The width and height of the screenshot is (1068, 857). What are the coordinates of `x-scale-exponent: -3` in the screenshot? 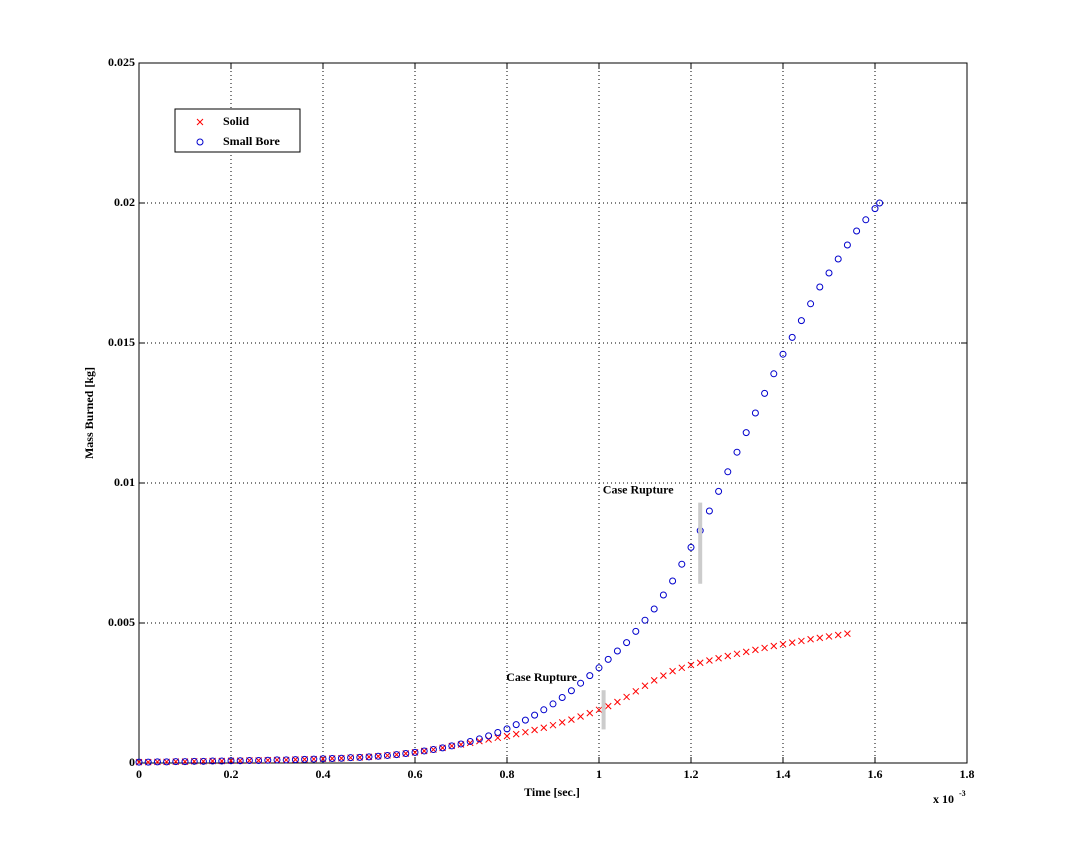 It's located at (962, 793).